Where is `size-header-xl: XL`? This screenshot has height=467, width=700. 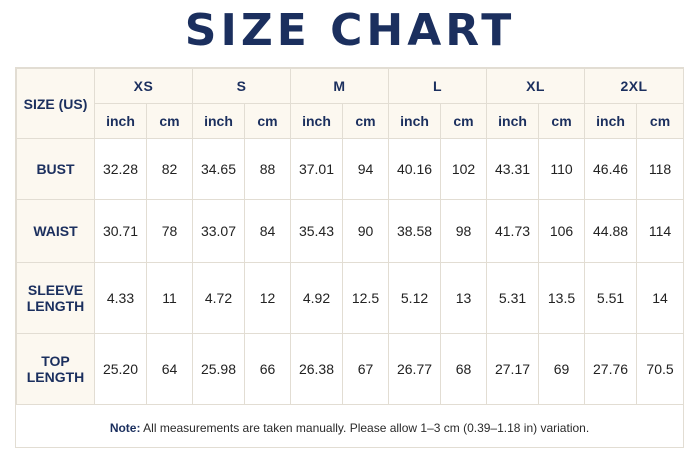 size-header-xl: XL is located at coordinates (536, 86).